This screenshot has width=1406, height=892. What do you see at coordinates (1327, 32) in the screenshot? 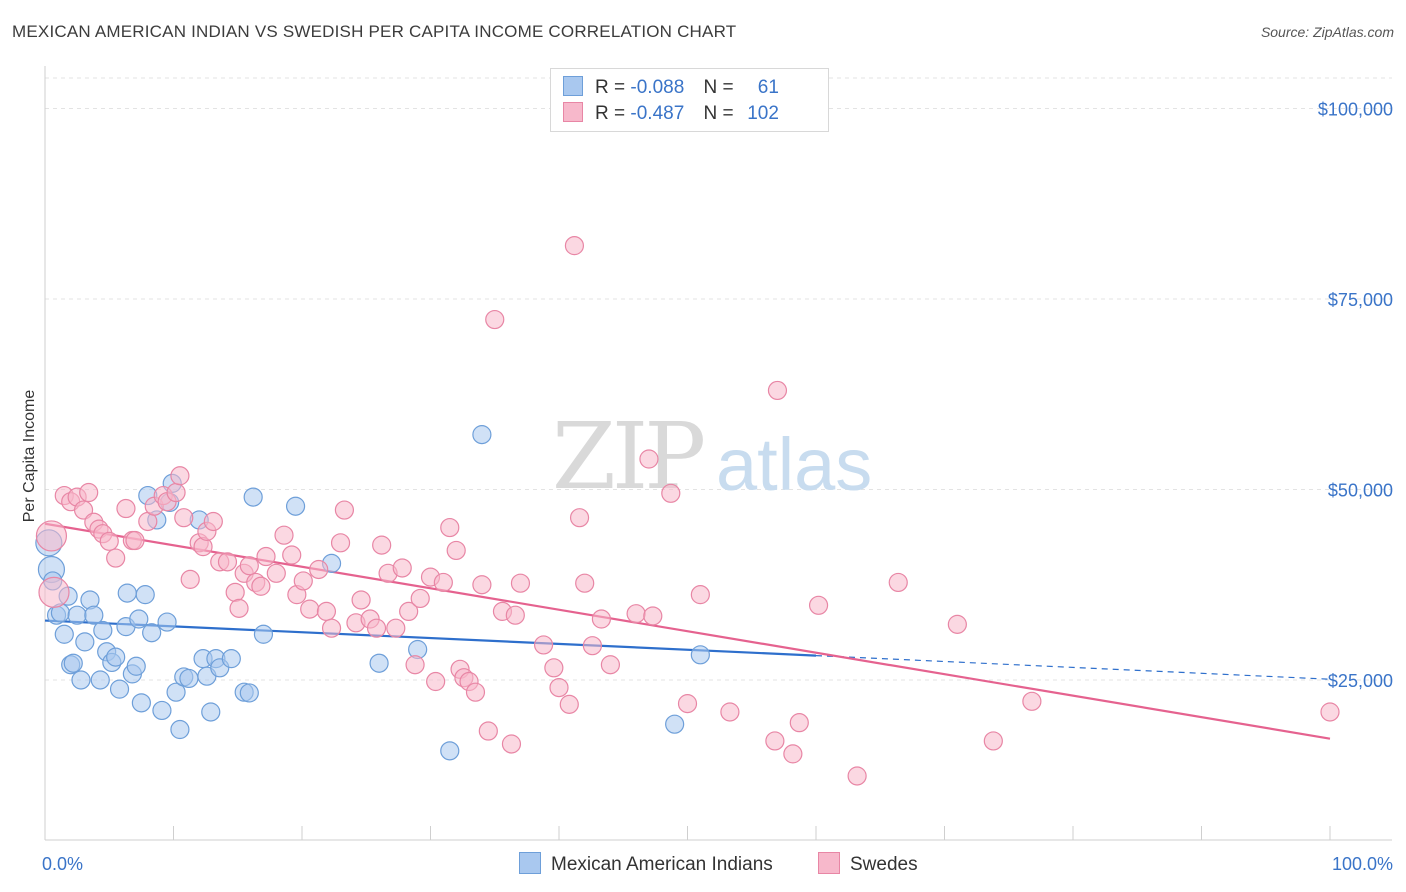
I see `source-credit: Source: ZipAtlas.com` at bounding box center [1327, 32].